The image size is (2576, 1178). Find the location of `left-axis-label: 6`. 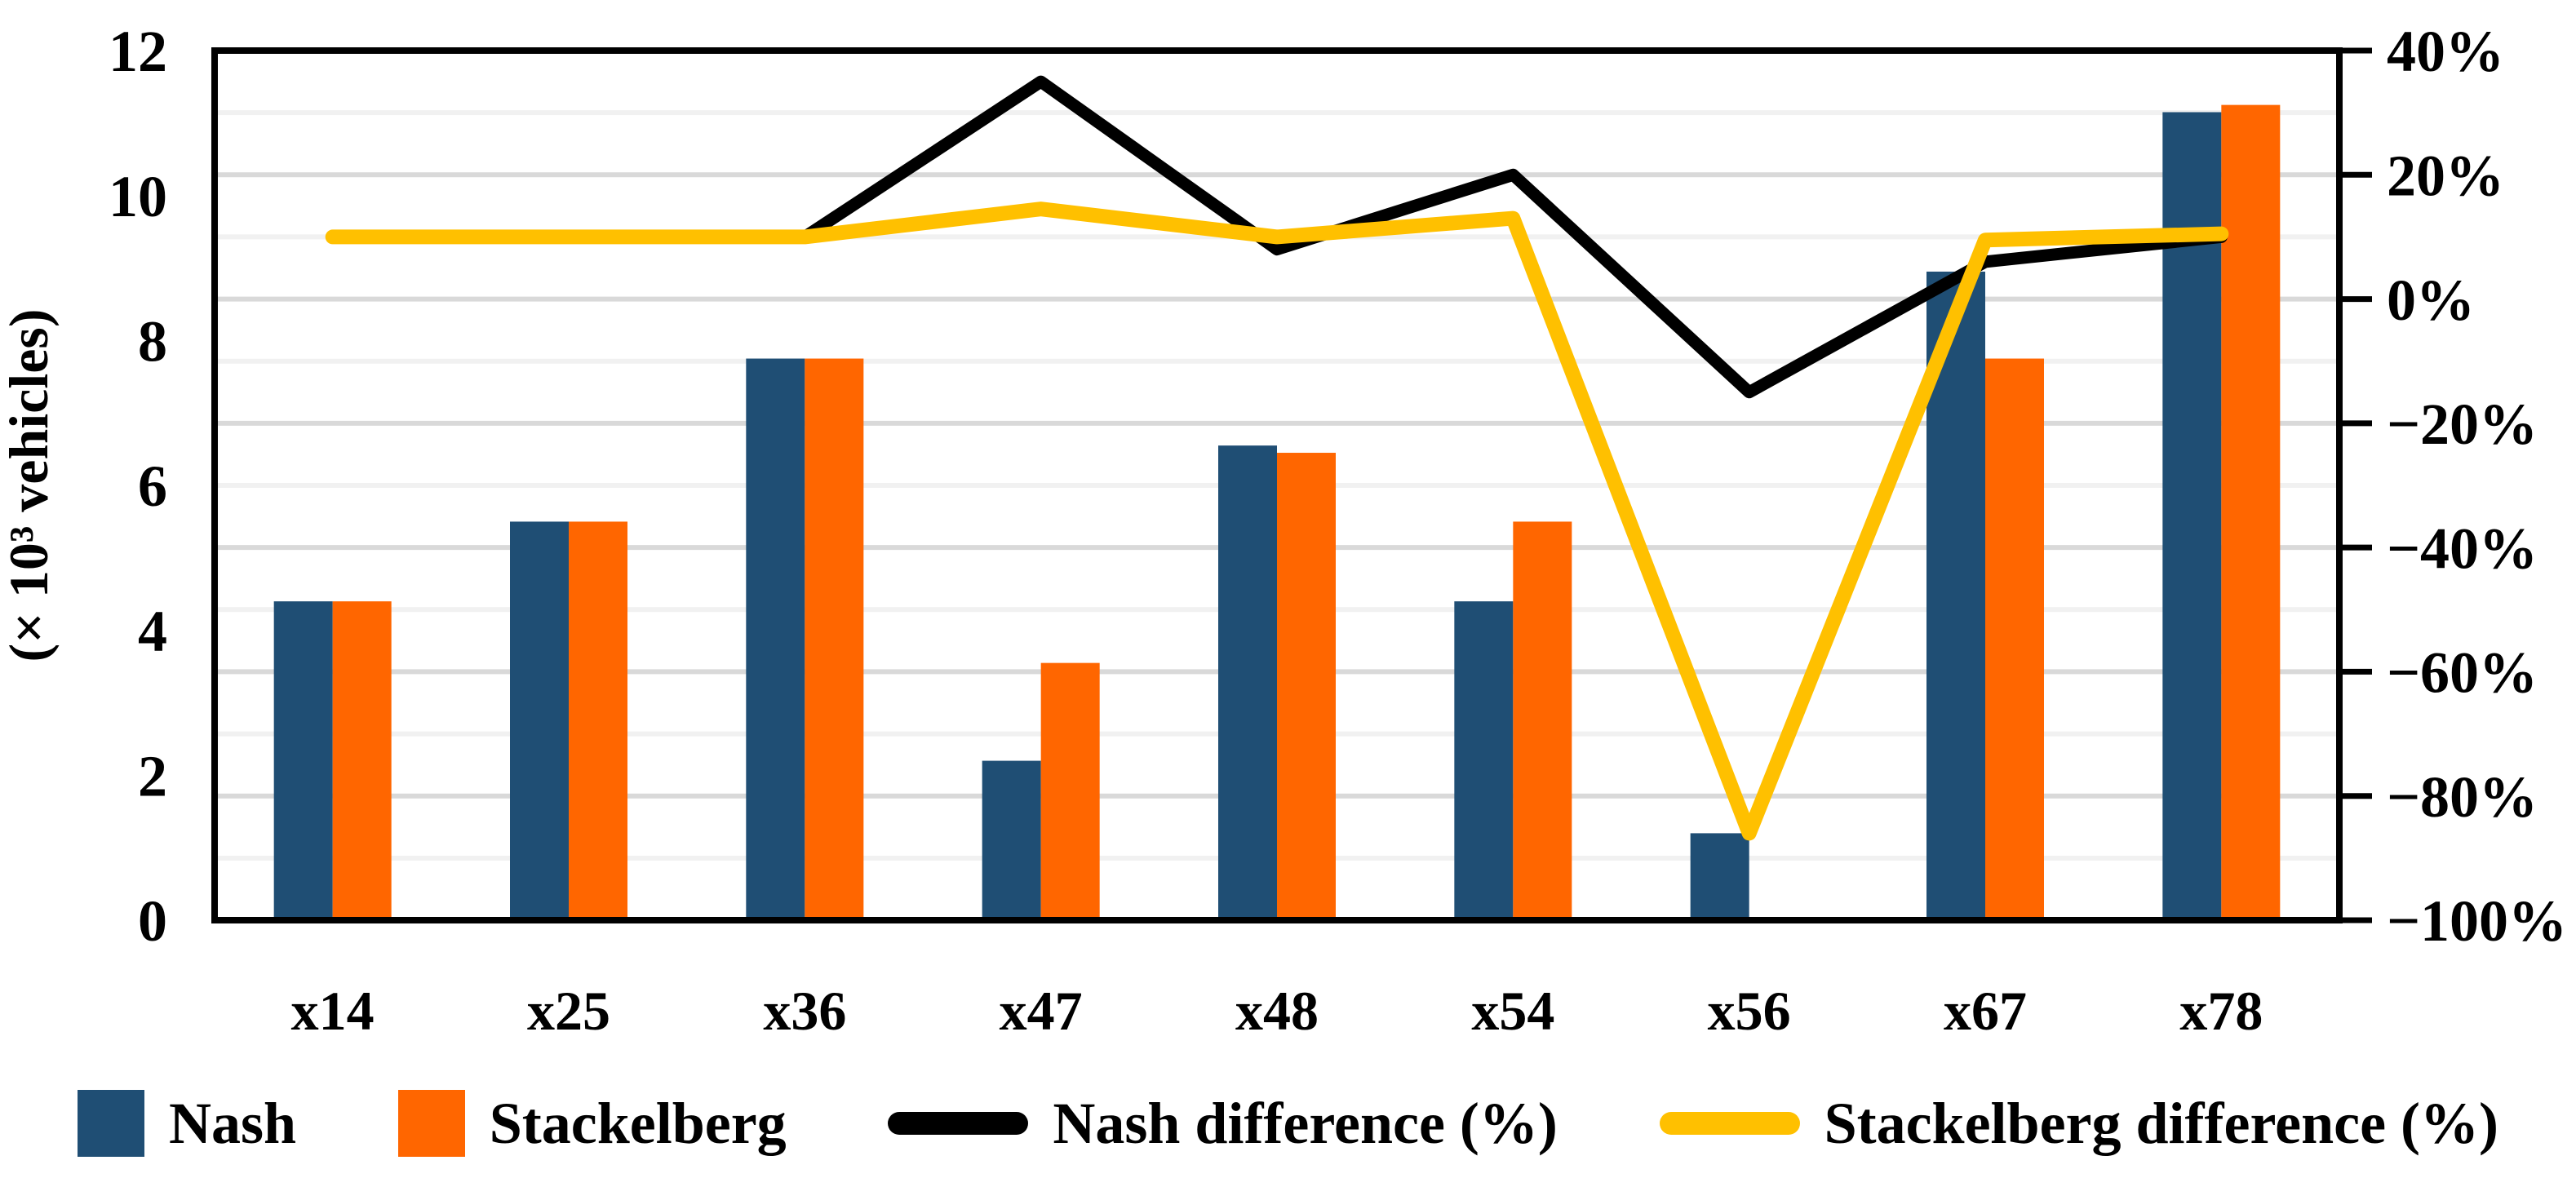

left-axis-label: 6 is located at coordinates (152, 486).